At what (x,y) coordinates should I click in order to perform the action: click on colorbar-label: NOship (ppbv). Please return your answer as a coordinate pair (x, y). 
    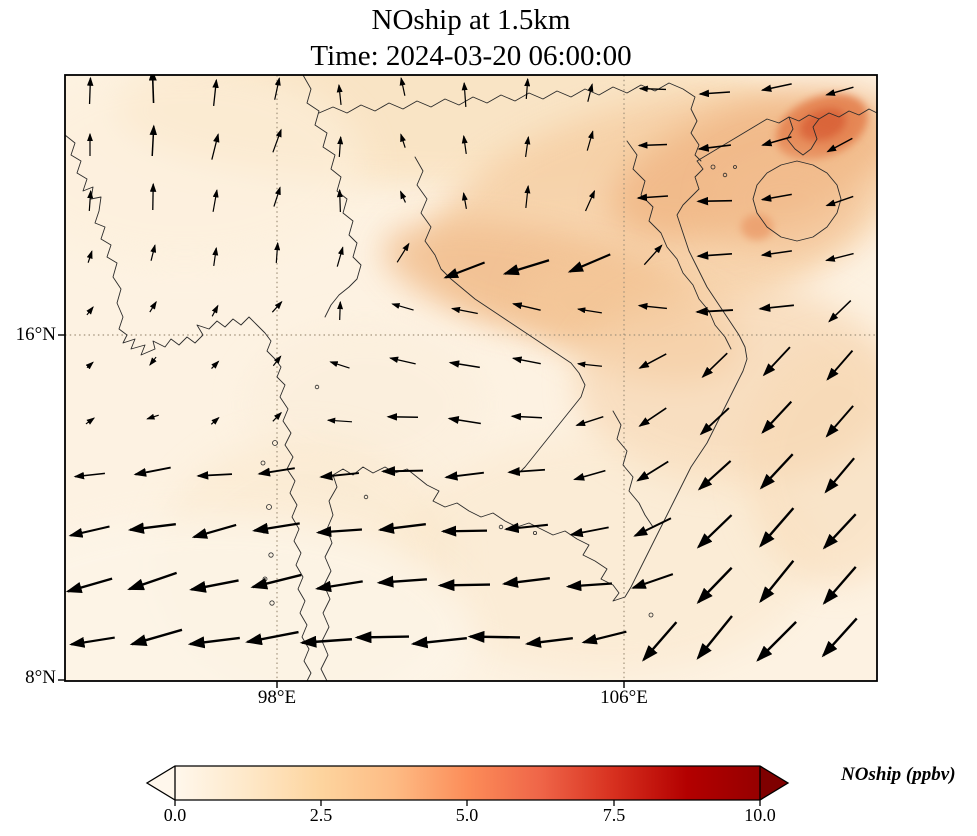
    Looking at the image, I should click on (898, 774).